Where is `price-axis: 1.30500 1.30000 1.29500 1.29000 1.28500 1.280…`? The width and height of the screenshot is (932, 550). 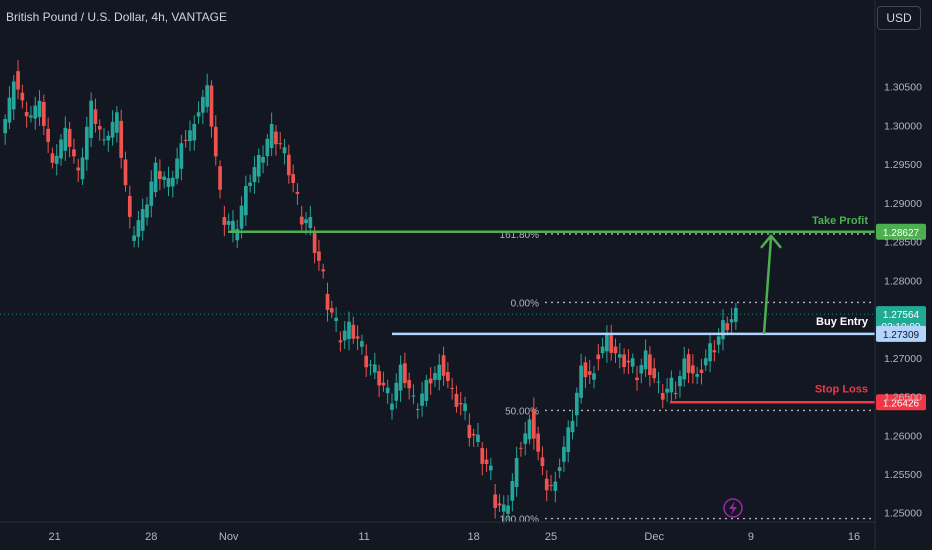 price-axis: 1.30500 1.30000 1.29500 1.29000 1.28500 1.280… is located at coordinates (898, 275).